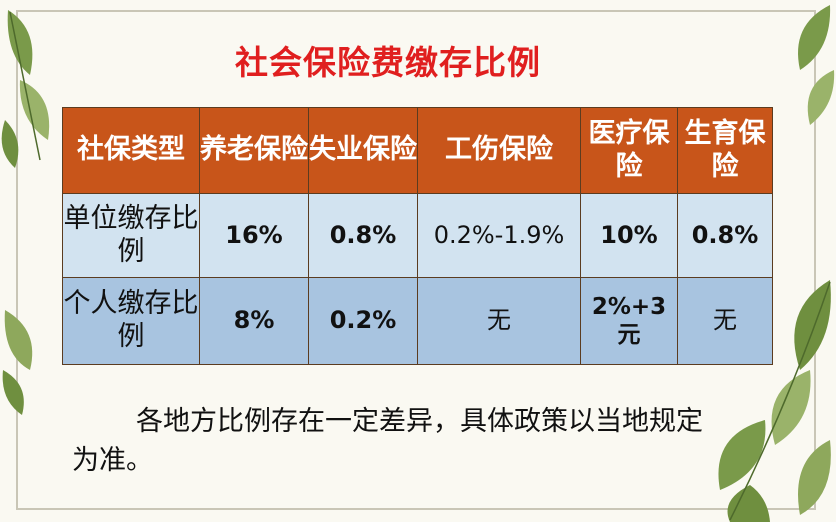  What do you see at coordinates (629, 150) in the screenshot?
I see `header-cell-medical: 医疗保险` at bounding box center [629, 150].